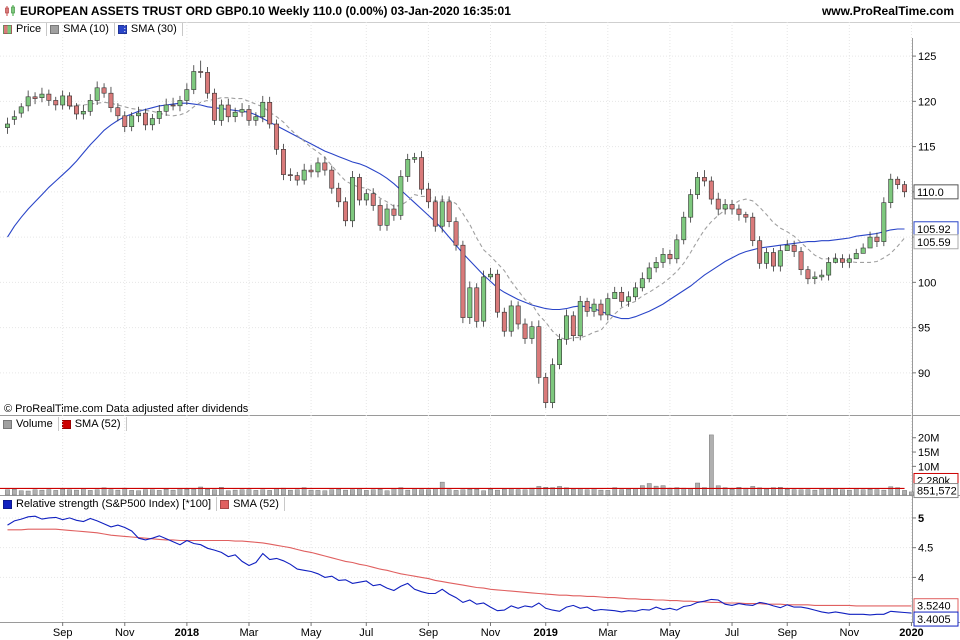 Image resolution: width=960 pixels, height=640 pixels. What do you see at coordinates (429, 633) in the screenshot?
I see `time-tick-label: Sep` at bounding box center [429, 633].